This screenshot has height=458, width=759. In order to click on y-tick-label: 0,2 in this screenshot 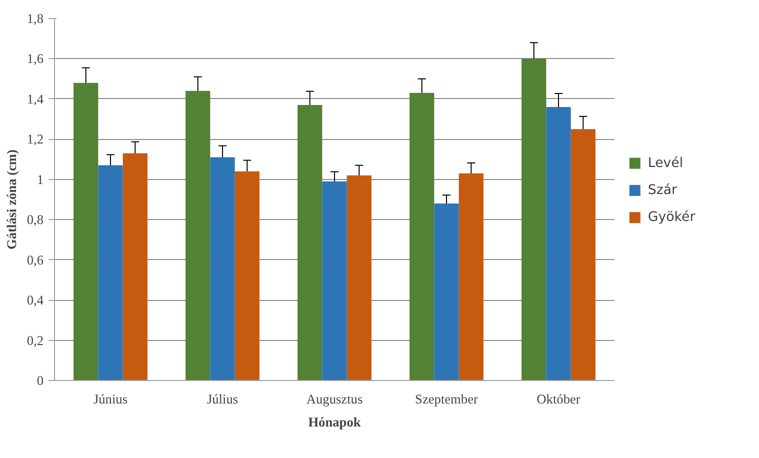, I will do `click(35, 340)`.